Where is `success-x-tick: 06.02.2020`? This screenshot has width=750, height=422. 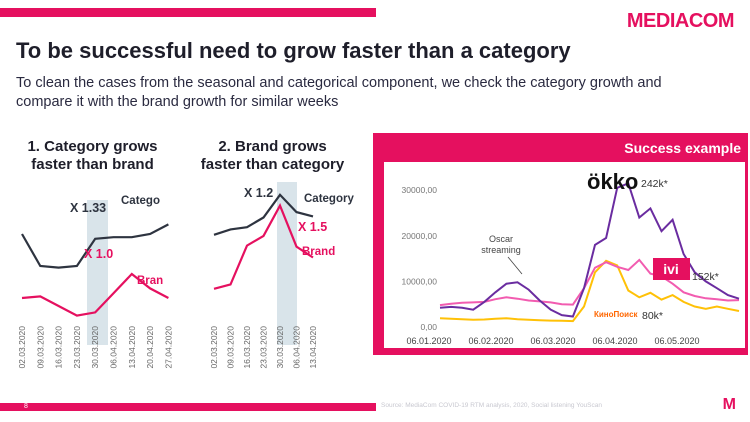 success-x-tick: 06.02.2020 is located at coordinates (490, 341).